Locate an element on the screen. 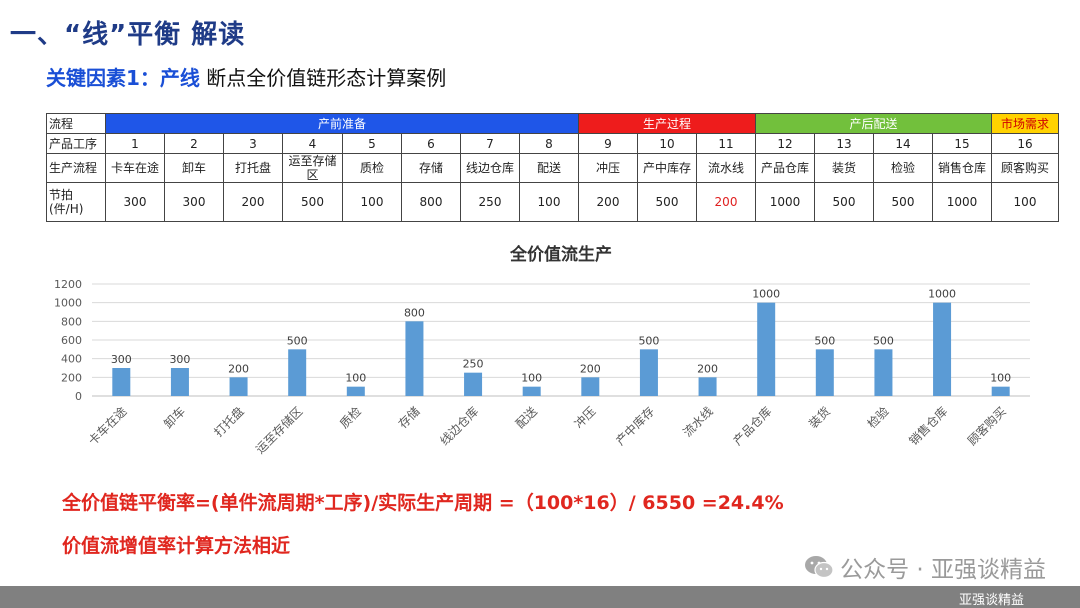 The image size is (1080, 608). process-name-cell: 冲压 is located at coordinates (608, 168).